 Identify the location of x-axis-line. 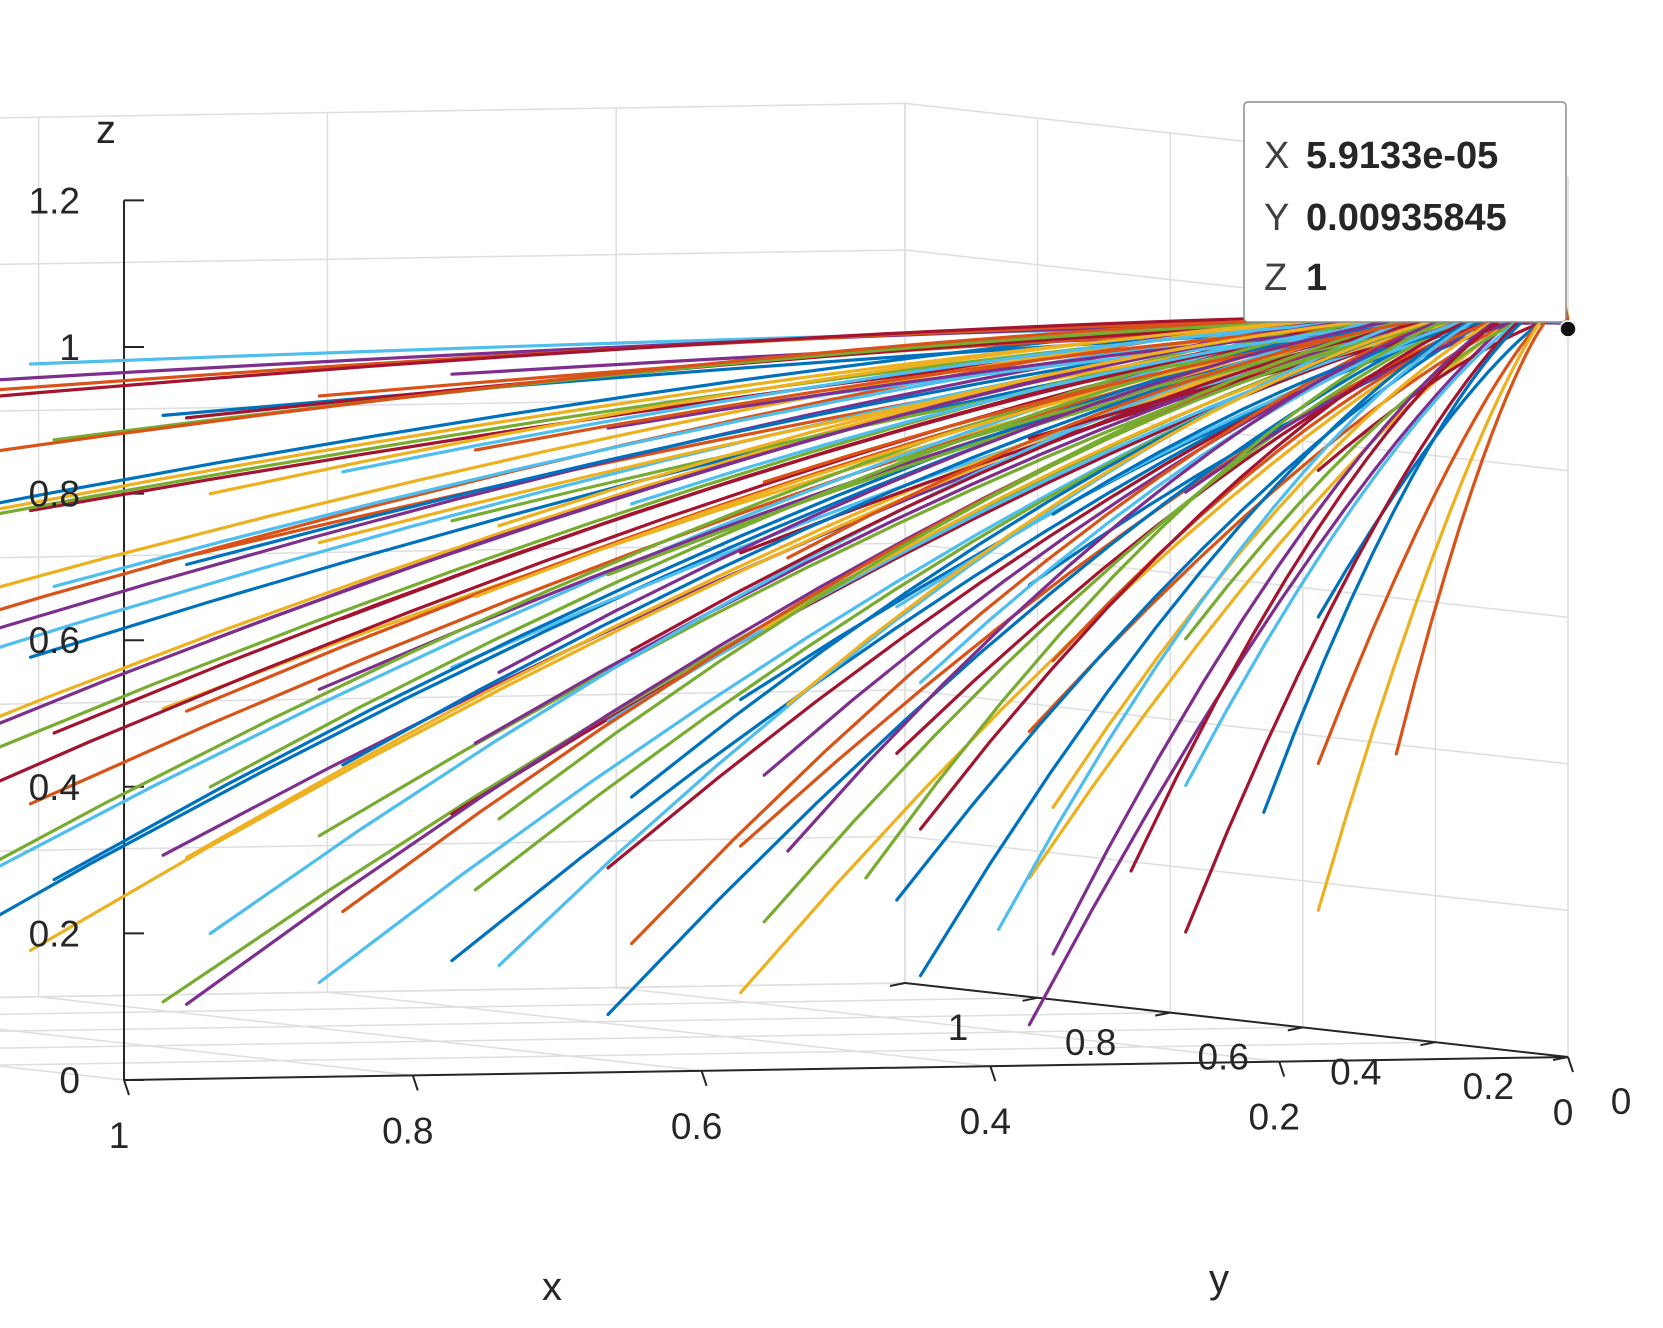
(846, 1068).